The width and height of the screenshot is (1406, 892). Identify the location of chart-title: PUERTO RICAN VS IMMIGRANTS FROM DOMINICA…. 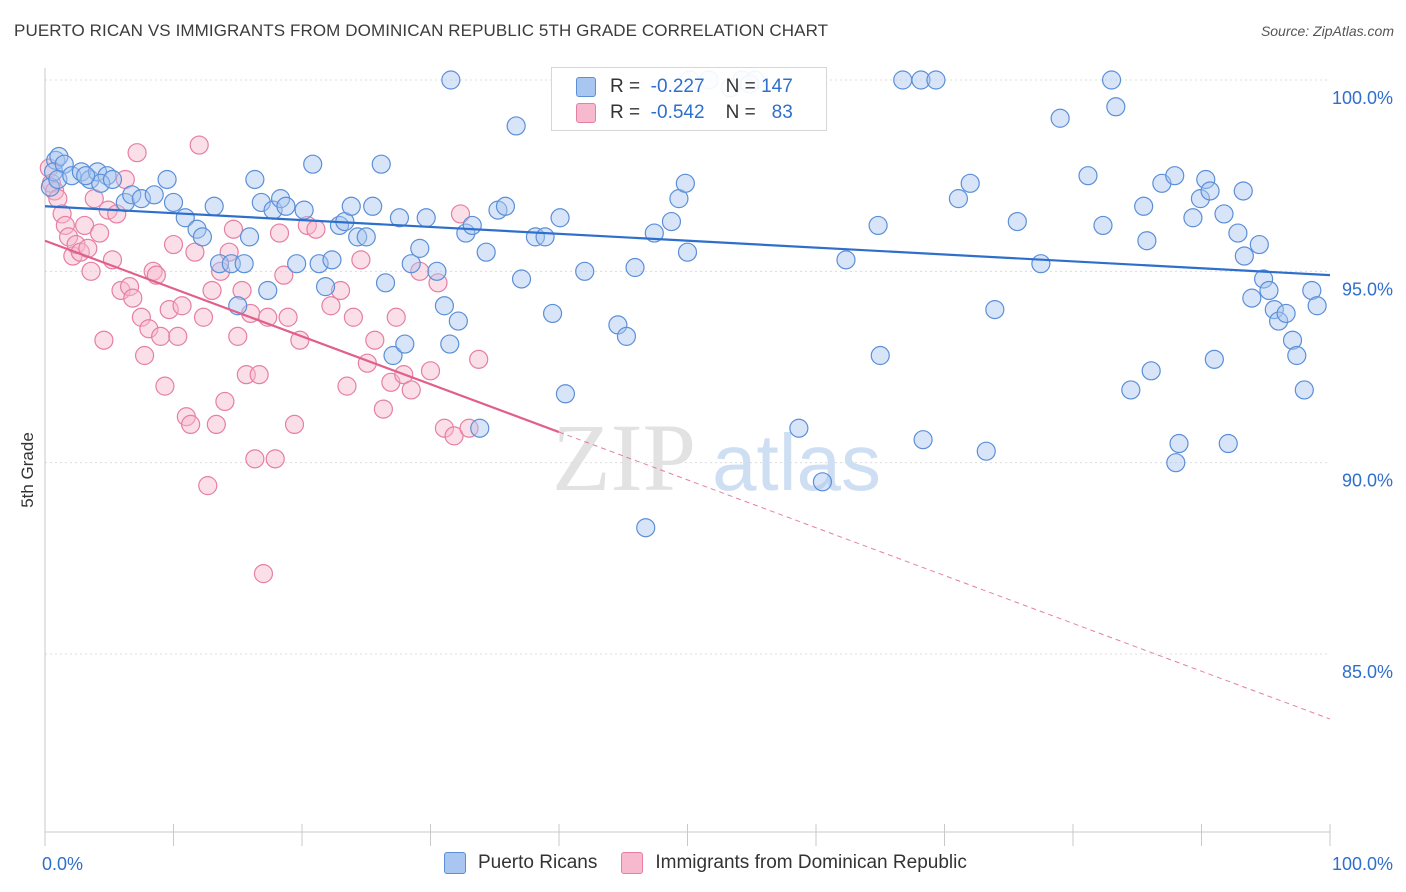
(421, 30).